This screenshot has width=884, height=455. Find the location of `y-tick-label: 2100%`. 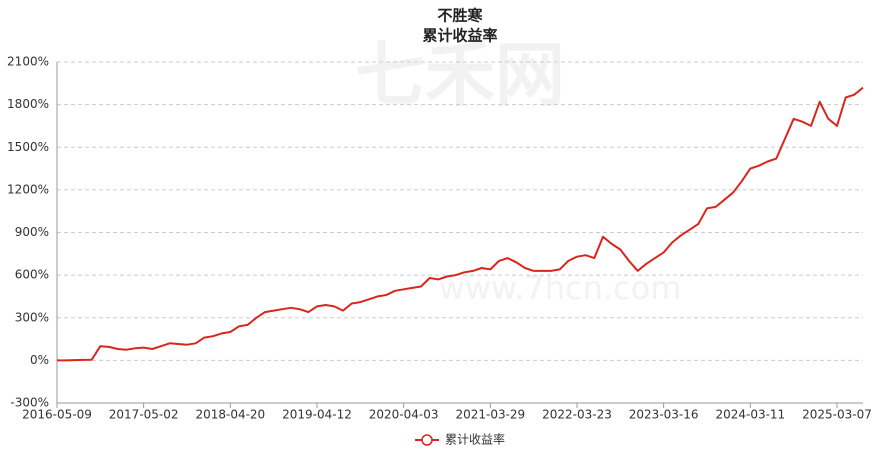

y-tick-label: 2100% is located at coordinates (28, 62).